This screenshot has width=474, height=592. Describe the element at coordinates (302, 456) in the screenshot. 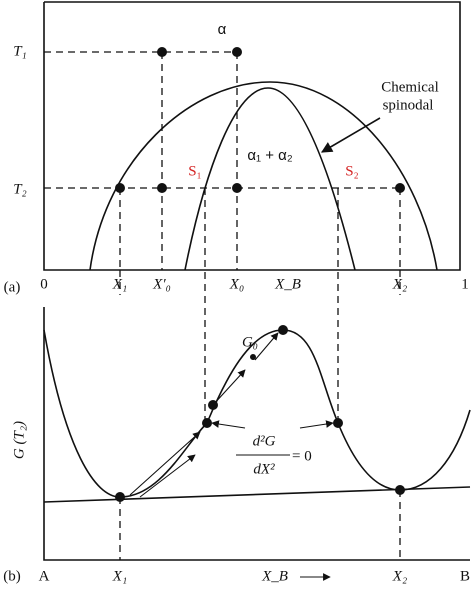

I see `fraction-eq: = 0` at that location.